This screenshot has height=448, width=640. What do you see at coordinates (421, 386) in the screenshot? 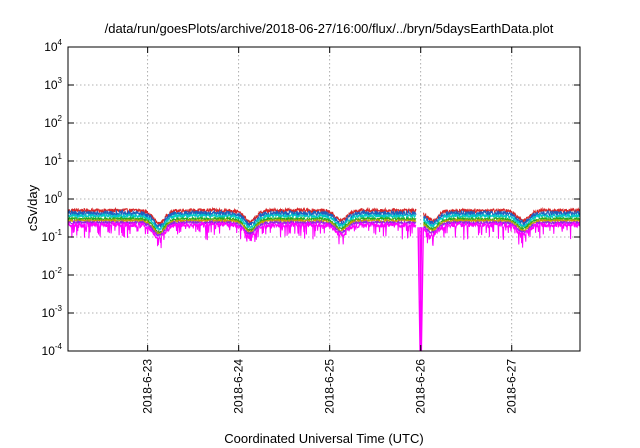
I see `x-tick-label: 2018-6-26` at bounding box center [421, 386].